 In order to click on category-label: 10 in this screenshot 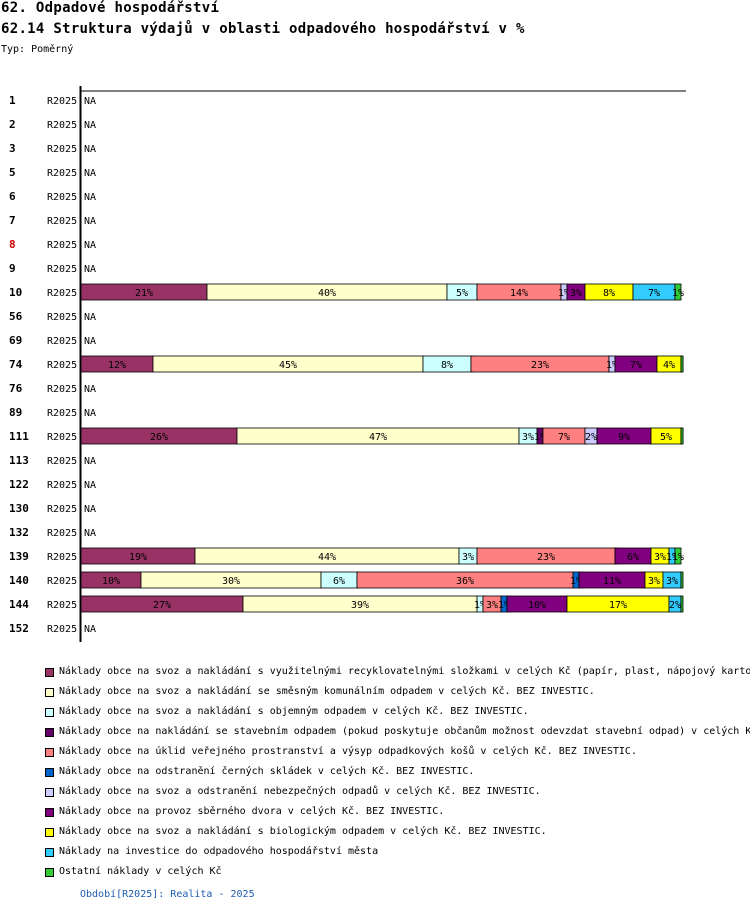, I will do `click(15, 292)`.